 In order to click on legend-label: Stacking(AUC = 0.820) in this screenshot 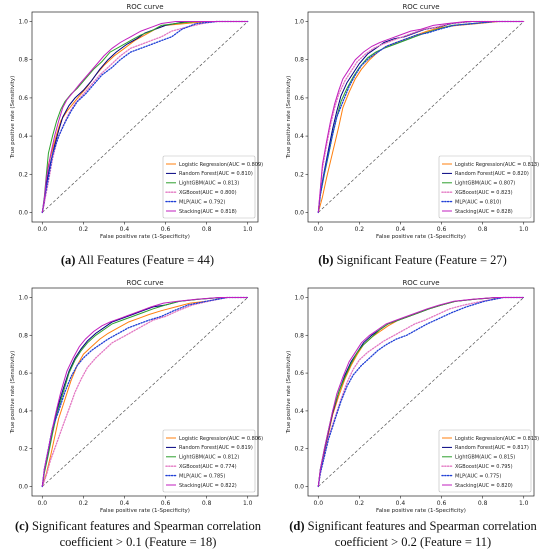, I will do `click(484, 486)`.